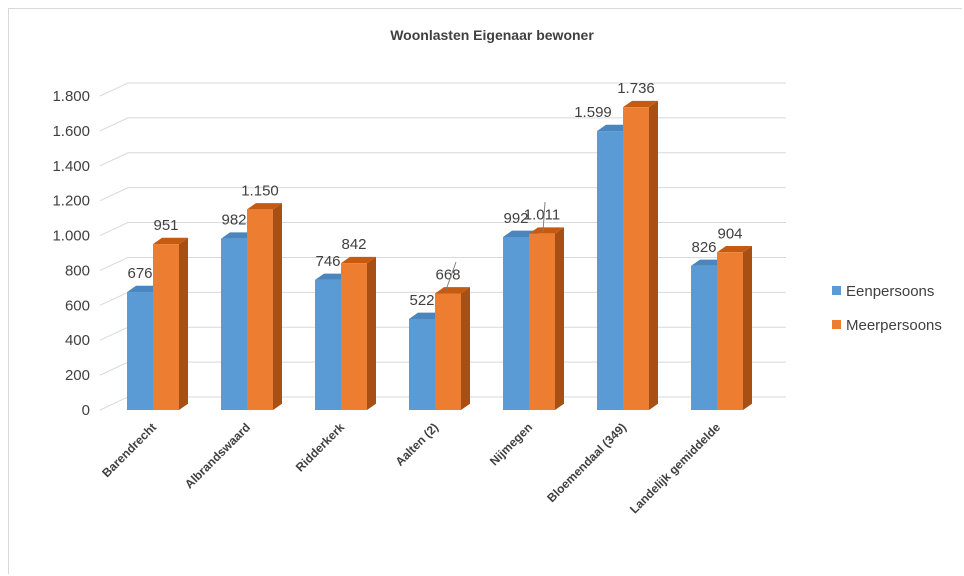  I want to click on data-label: 992, so click(515, 218).